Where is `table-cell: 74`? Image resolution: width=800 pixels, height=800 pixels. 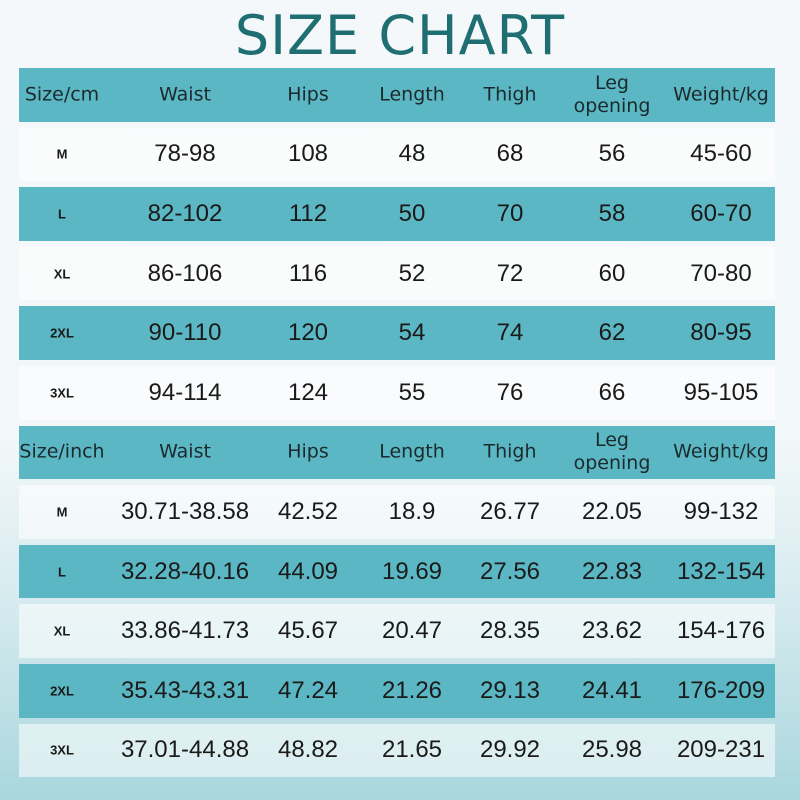 table-cell: 74 is located at coordinates (510, 333).